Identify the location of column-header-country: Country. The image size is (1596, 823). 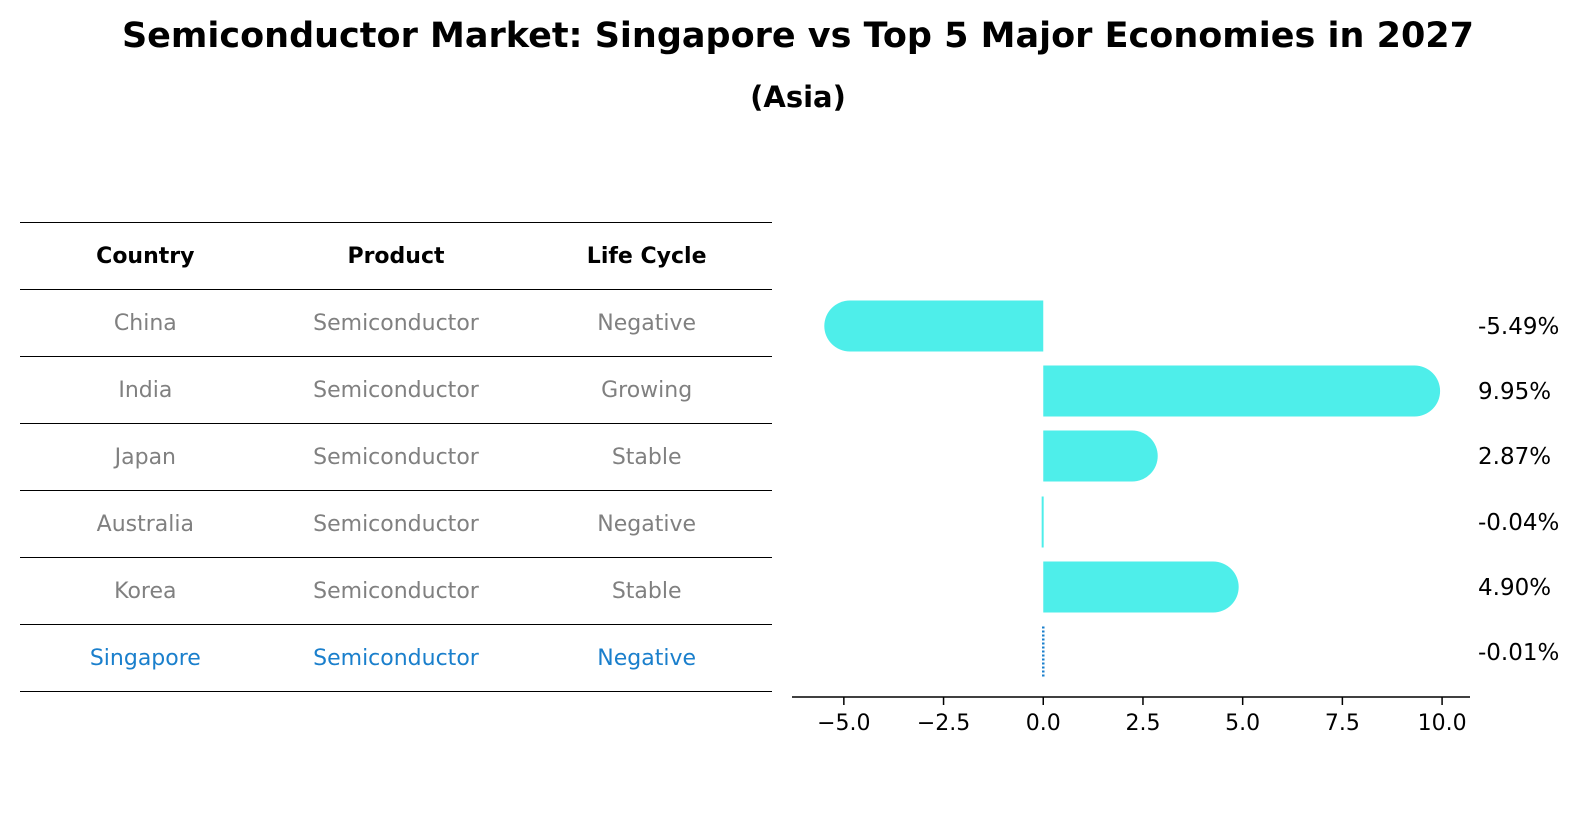
(145, 256).